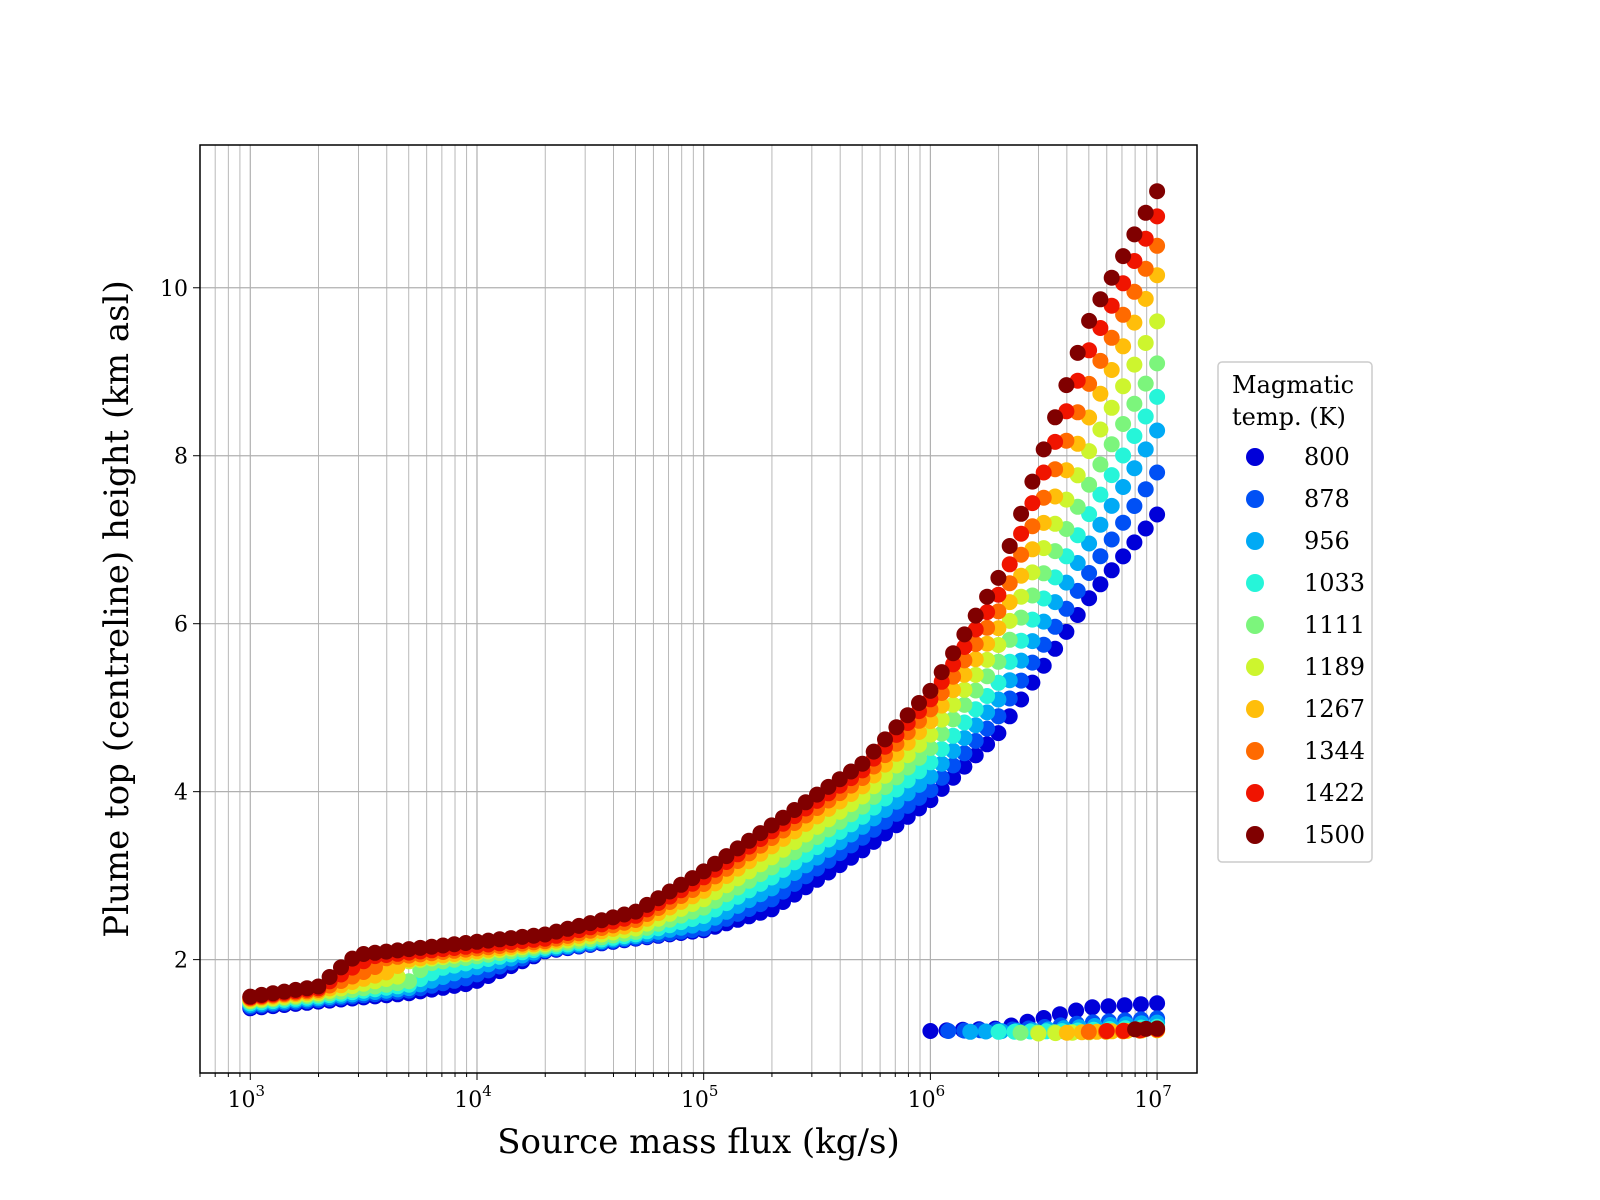 This screenshot has height=1200, width=1600. What do you see at coordinates (1293, 385) in the screenshot?
I see `legend-title-line-1: Magmatic` at bounding box center [1293, 385].